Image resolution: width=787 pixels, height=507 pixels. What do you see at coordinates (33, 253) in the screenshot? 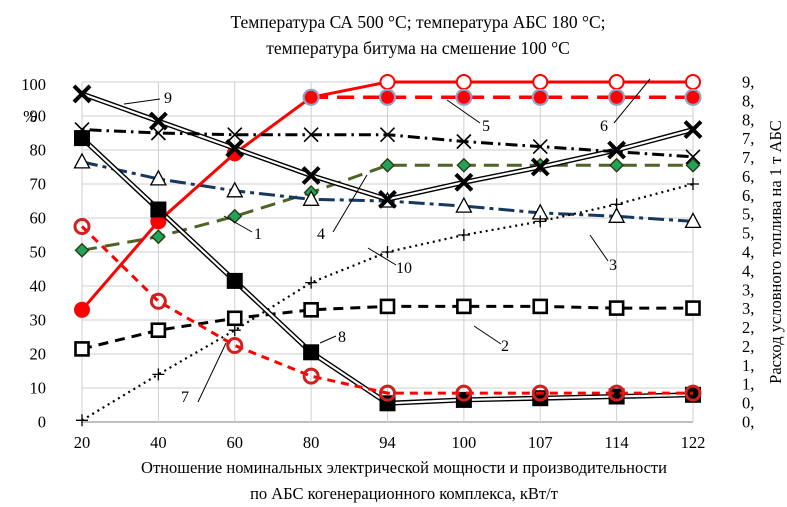
I see `y-axis-left: 0 10 20 30 40 50 60 70 80 90 100` at bounding box center [33, 253].